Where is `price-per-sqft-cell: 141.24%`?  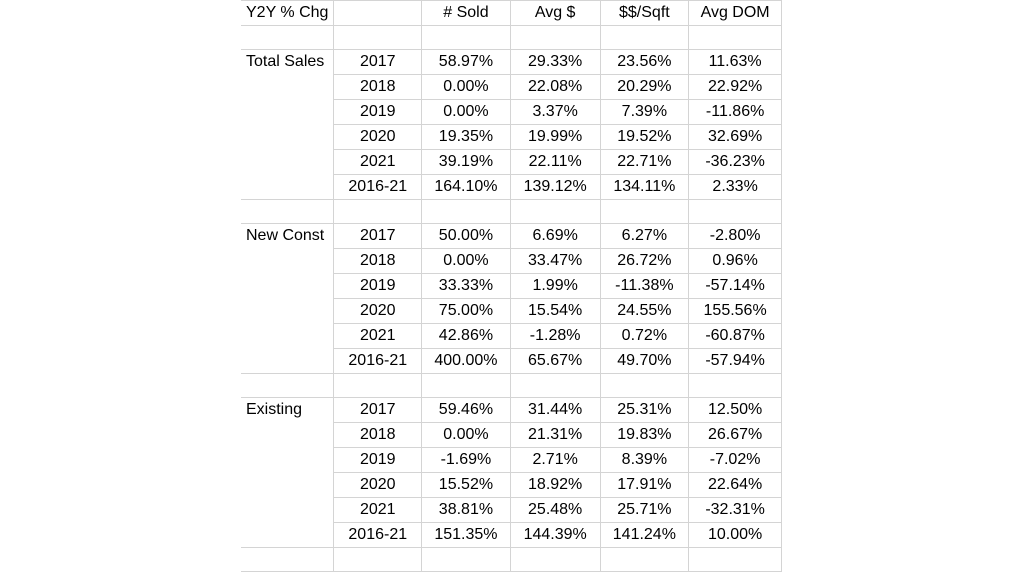
price-per-sqft-cell: 141.24% is located at coordinates (645, 535).